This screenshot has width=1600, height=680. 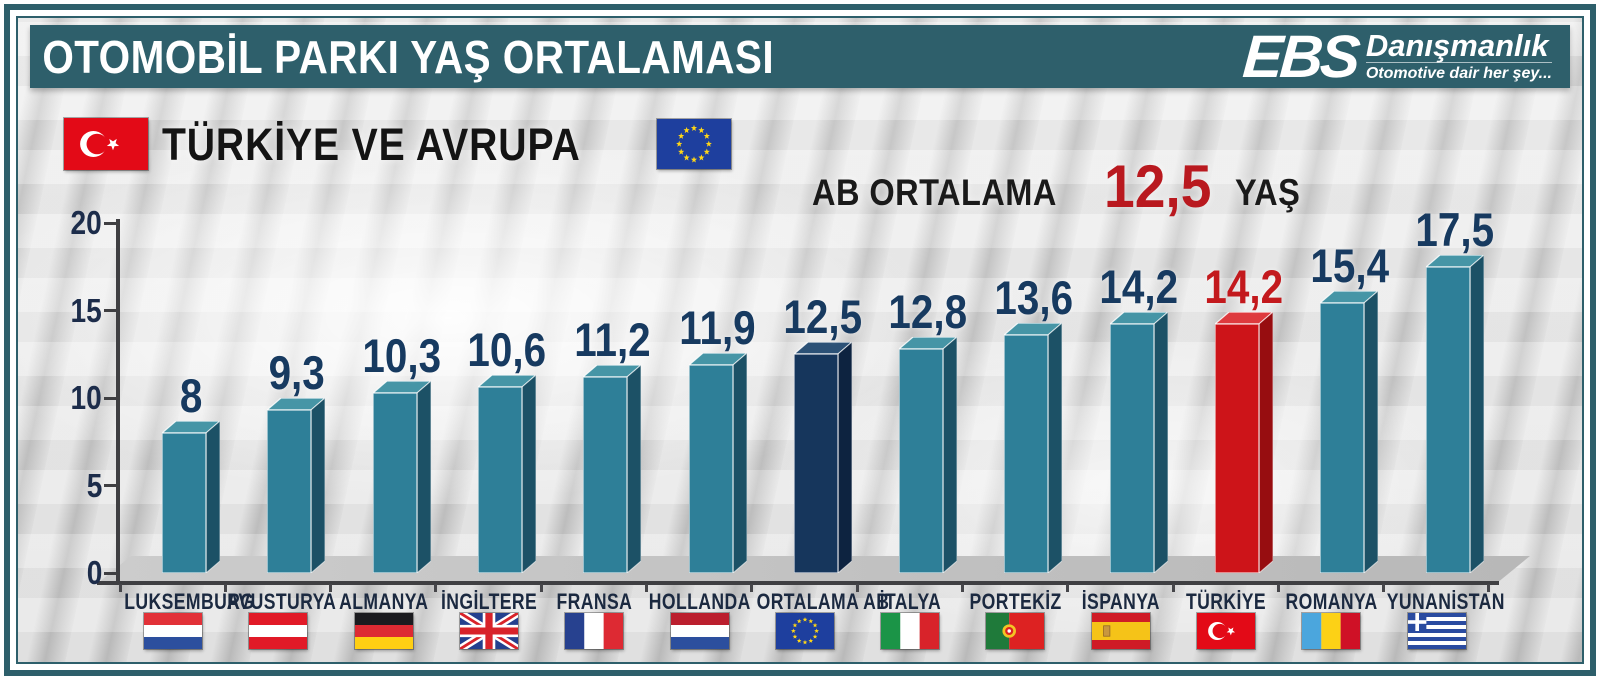 What do you see at coordinates (1226, 601) in the screenshot?
I see `category-label: TÜRKİYE` at bounding box center [1226, 601].